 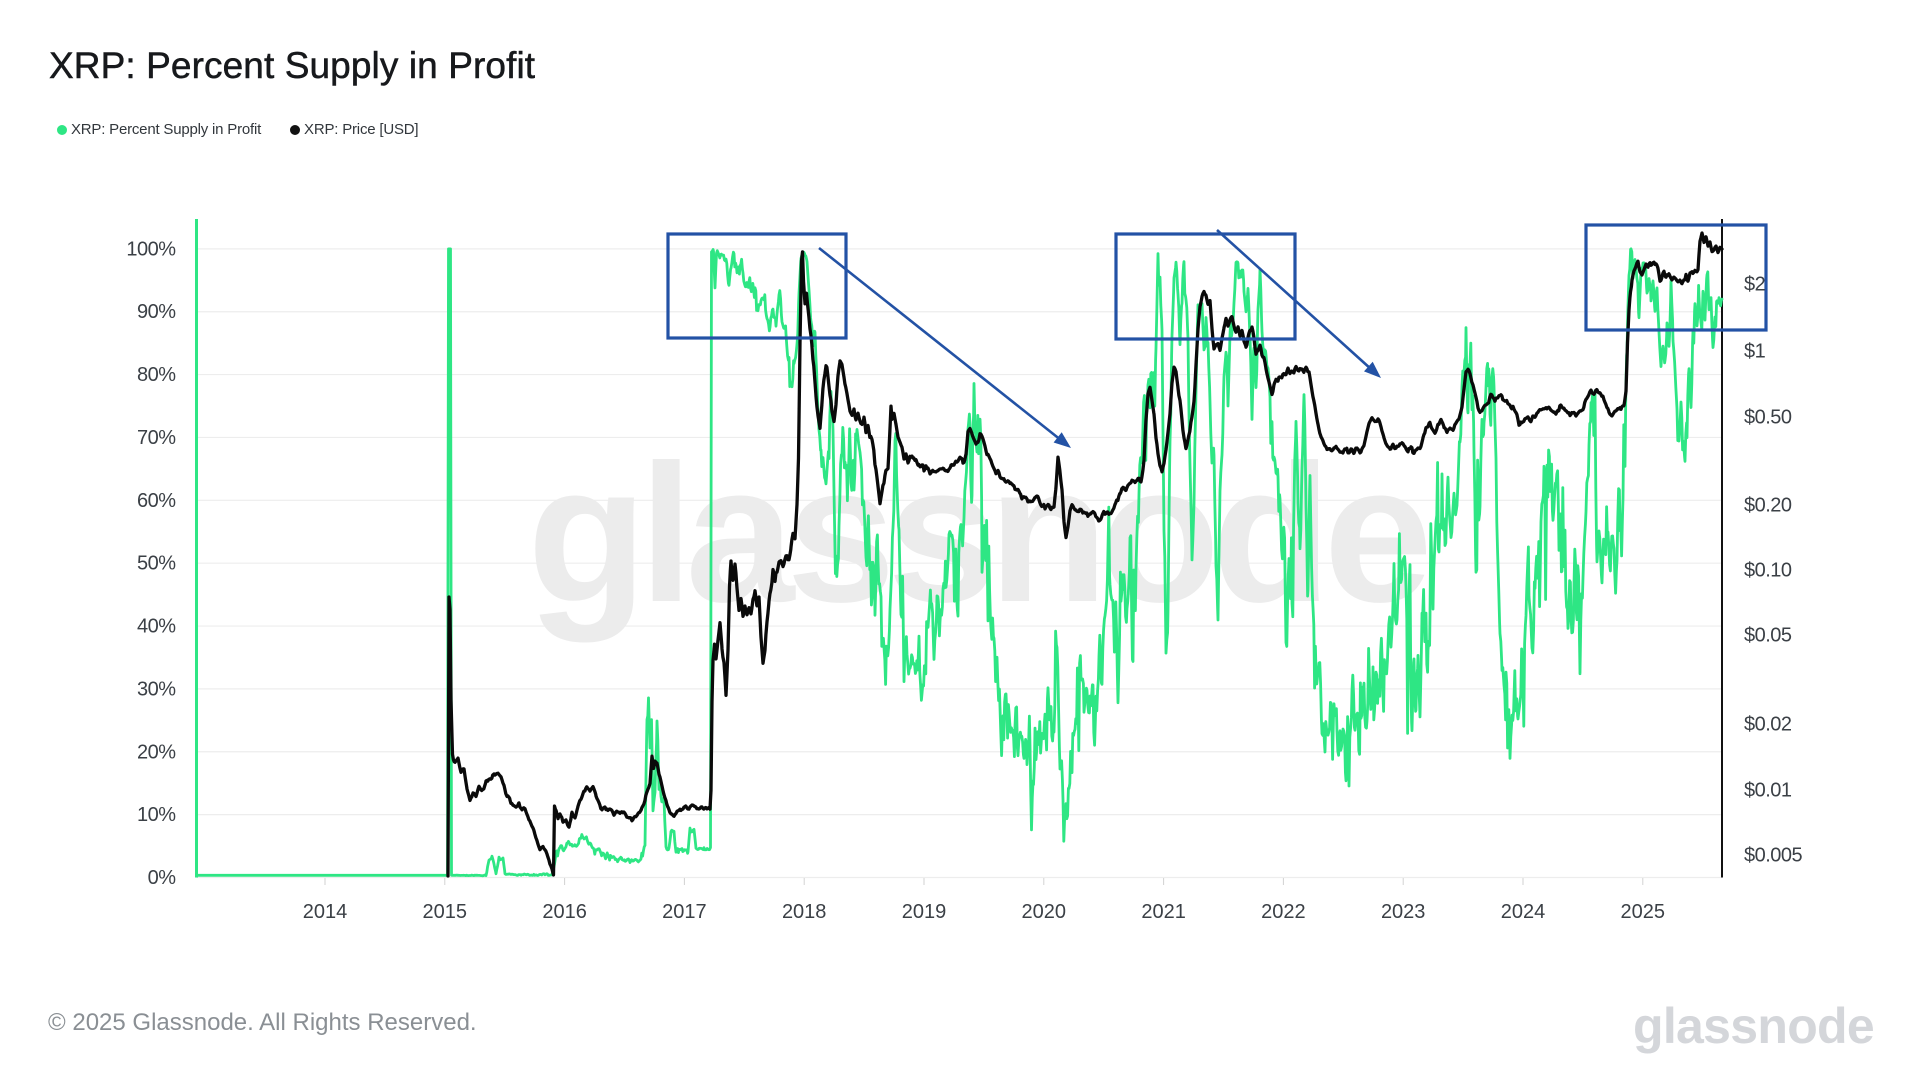 I want to click on svg-text: 2015, so click(x=445, y=912).